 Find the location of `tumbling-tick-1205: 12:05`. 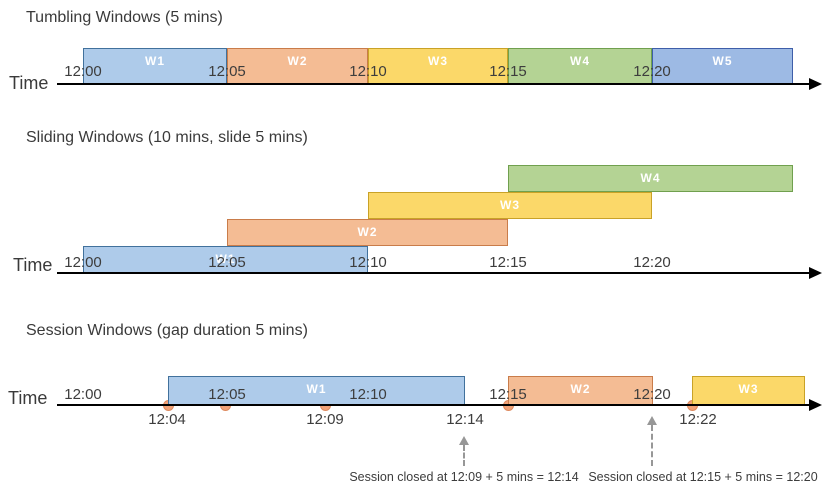

tumbling-tick-1205: 12:05 is located at coordinates (227, 71).